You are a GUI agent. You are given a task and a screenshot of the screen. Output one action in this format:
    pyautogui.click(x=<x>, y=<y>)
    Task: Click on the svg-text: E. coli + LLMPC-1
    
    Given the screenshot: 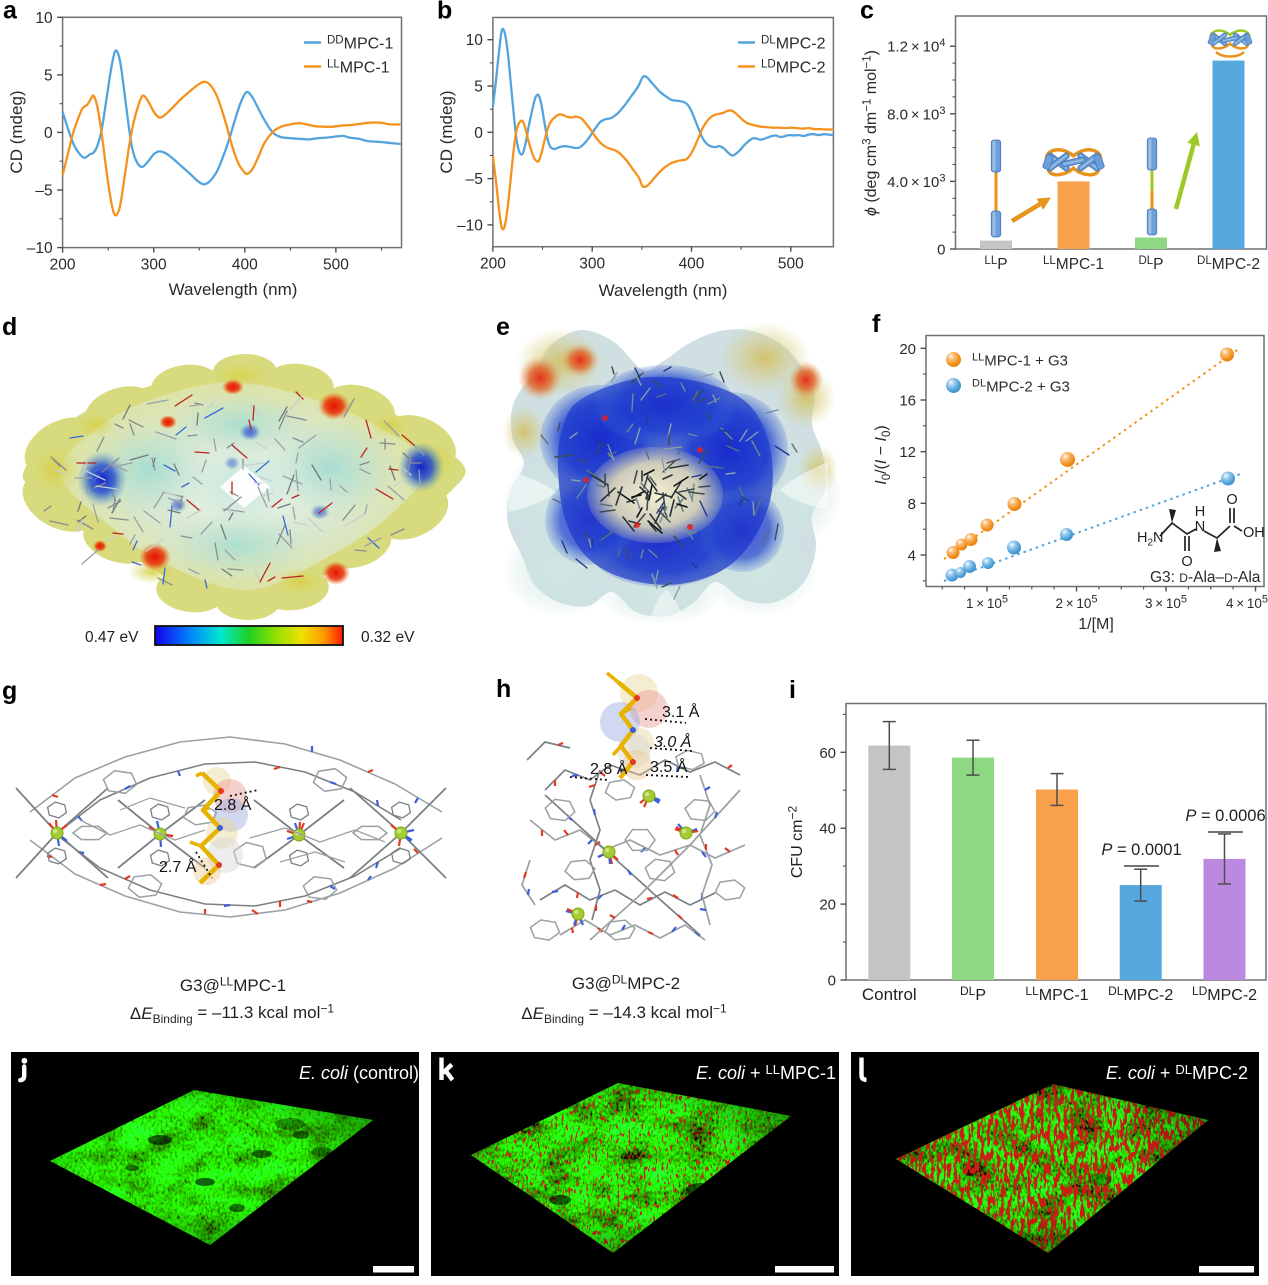 What is the action you would take?
    pyautogui.click(x=766, y=1072)
    